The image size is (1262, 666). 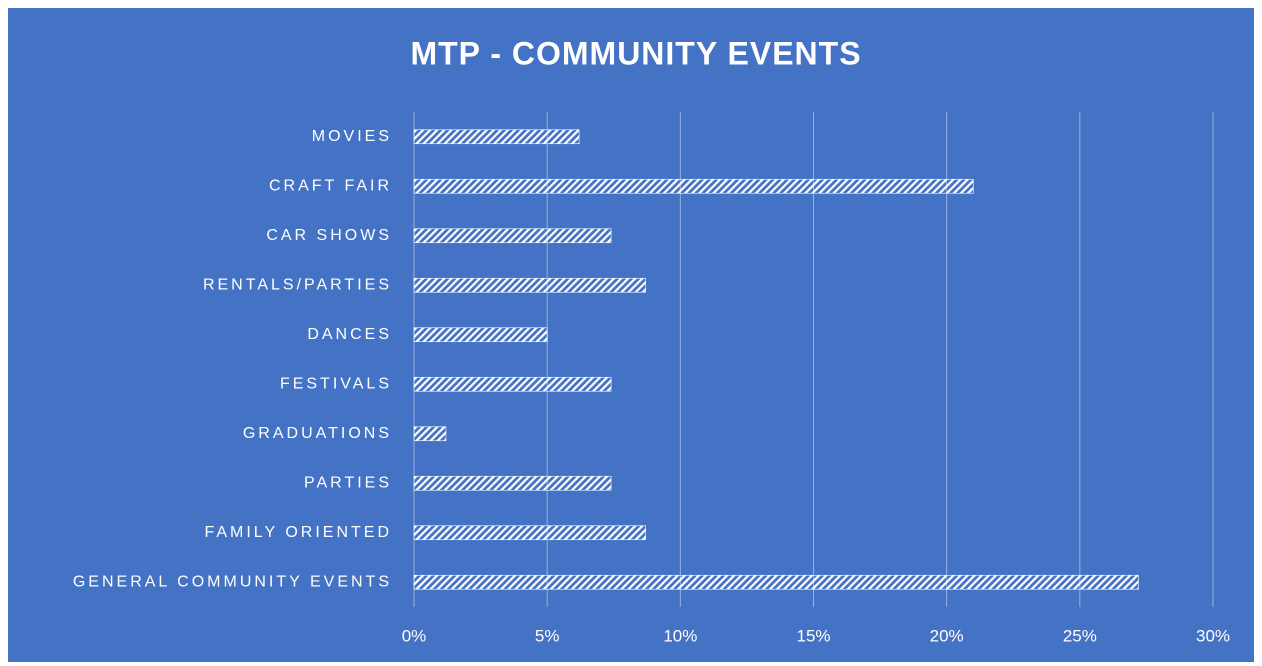 I want to click on y-tick-label: GENERAL COMMUNITY EVENTS, so click(x=232, y=581).